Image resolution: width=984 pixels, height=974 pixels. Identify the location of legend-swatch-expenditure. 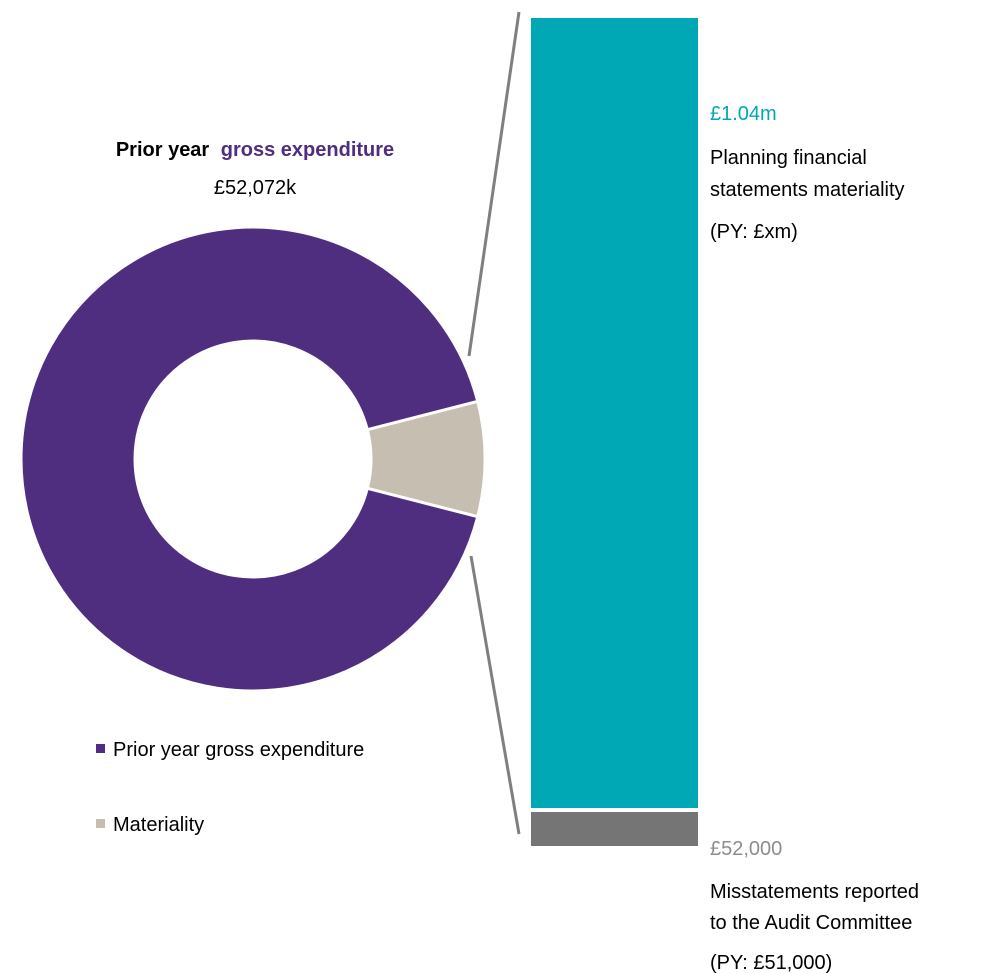
(100, 748).